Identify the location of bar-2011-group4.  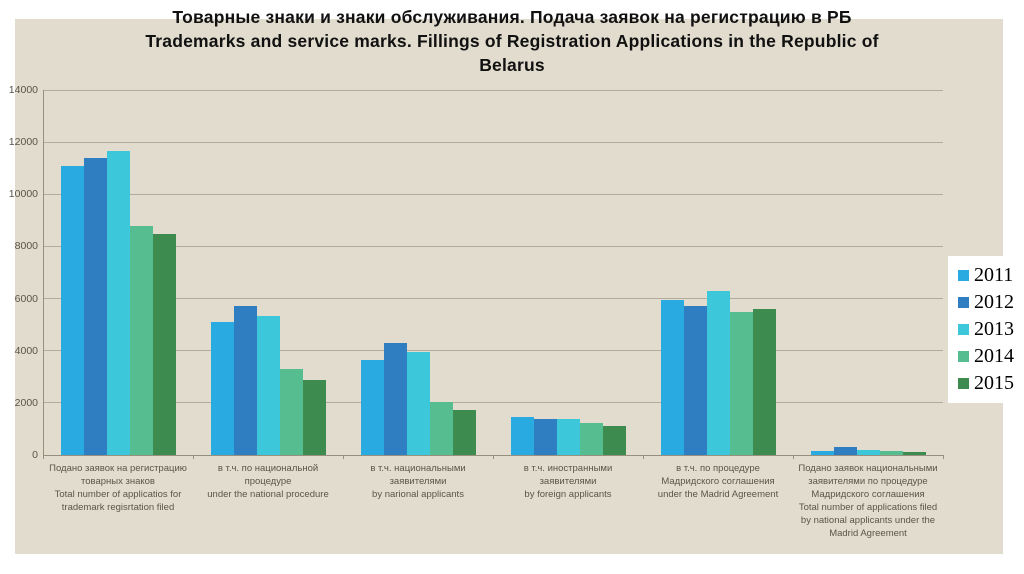
(522, 436).